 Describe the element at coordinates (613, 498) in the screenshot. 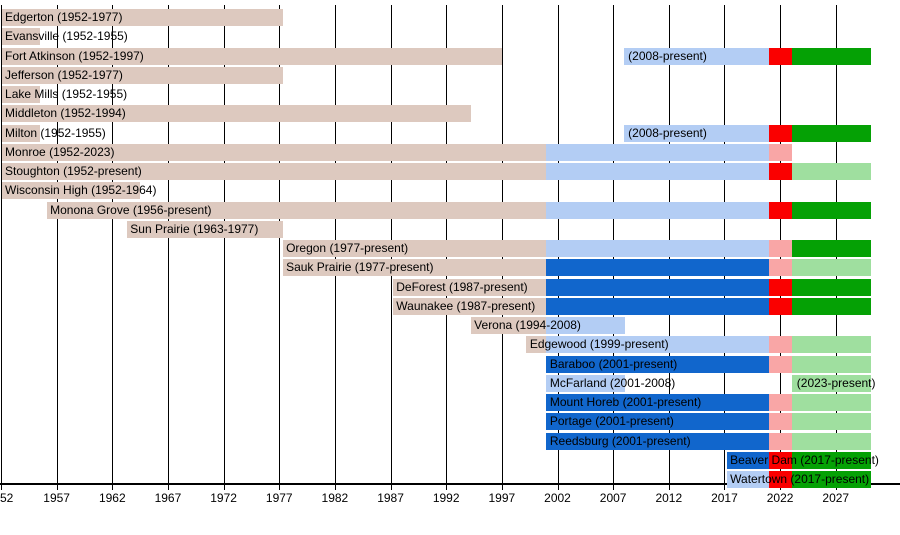

I see `axis-tick-label: 2007` at that location.